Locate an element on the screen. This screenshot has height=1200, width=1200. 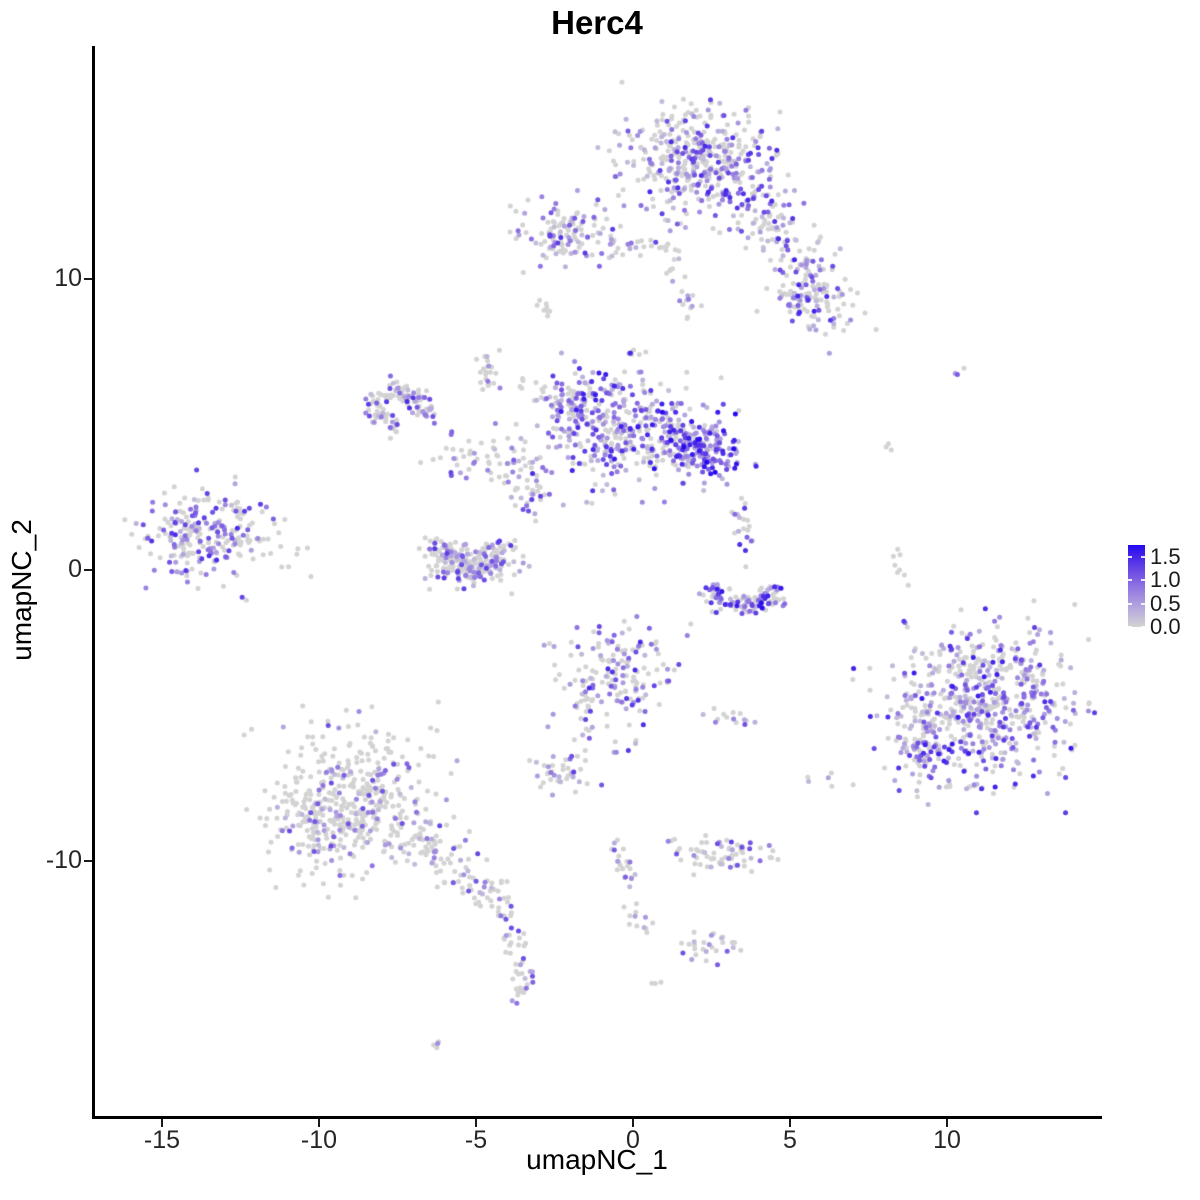
x-tick-label: 5 is located at coordinates (790, 1140).